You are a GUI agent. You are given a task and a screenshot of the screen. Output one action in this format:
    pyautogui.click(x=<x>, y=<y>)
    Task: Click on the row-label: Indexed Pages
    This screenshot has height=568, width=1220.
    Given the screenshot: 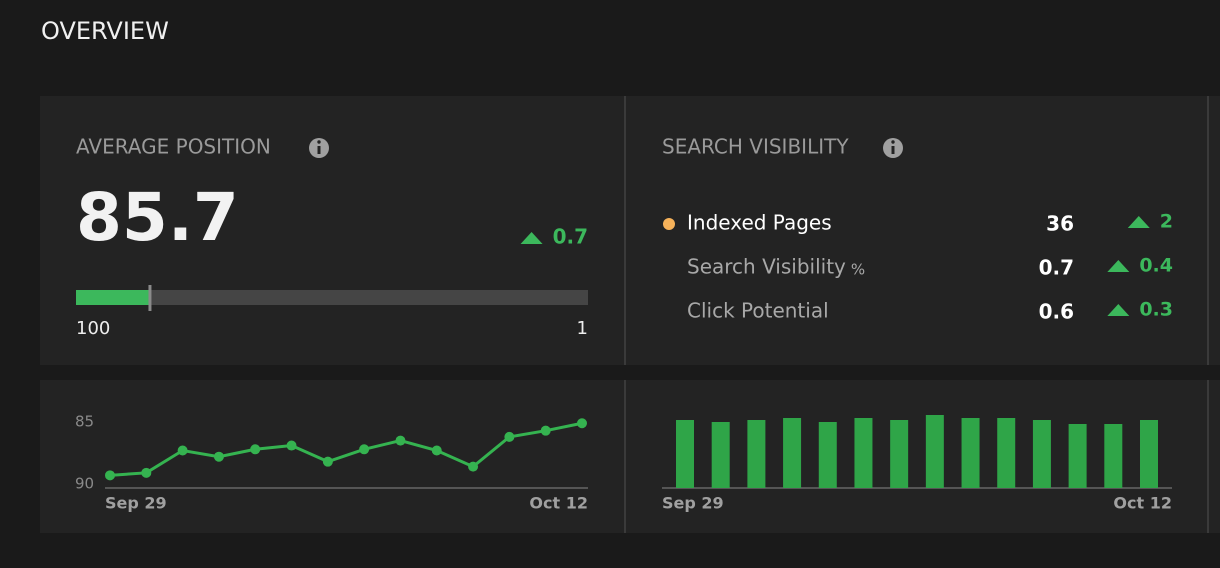 What is the action you would take?
    pyautogui.click(x=759, y=223)
    